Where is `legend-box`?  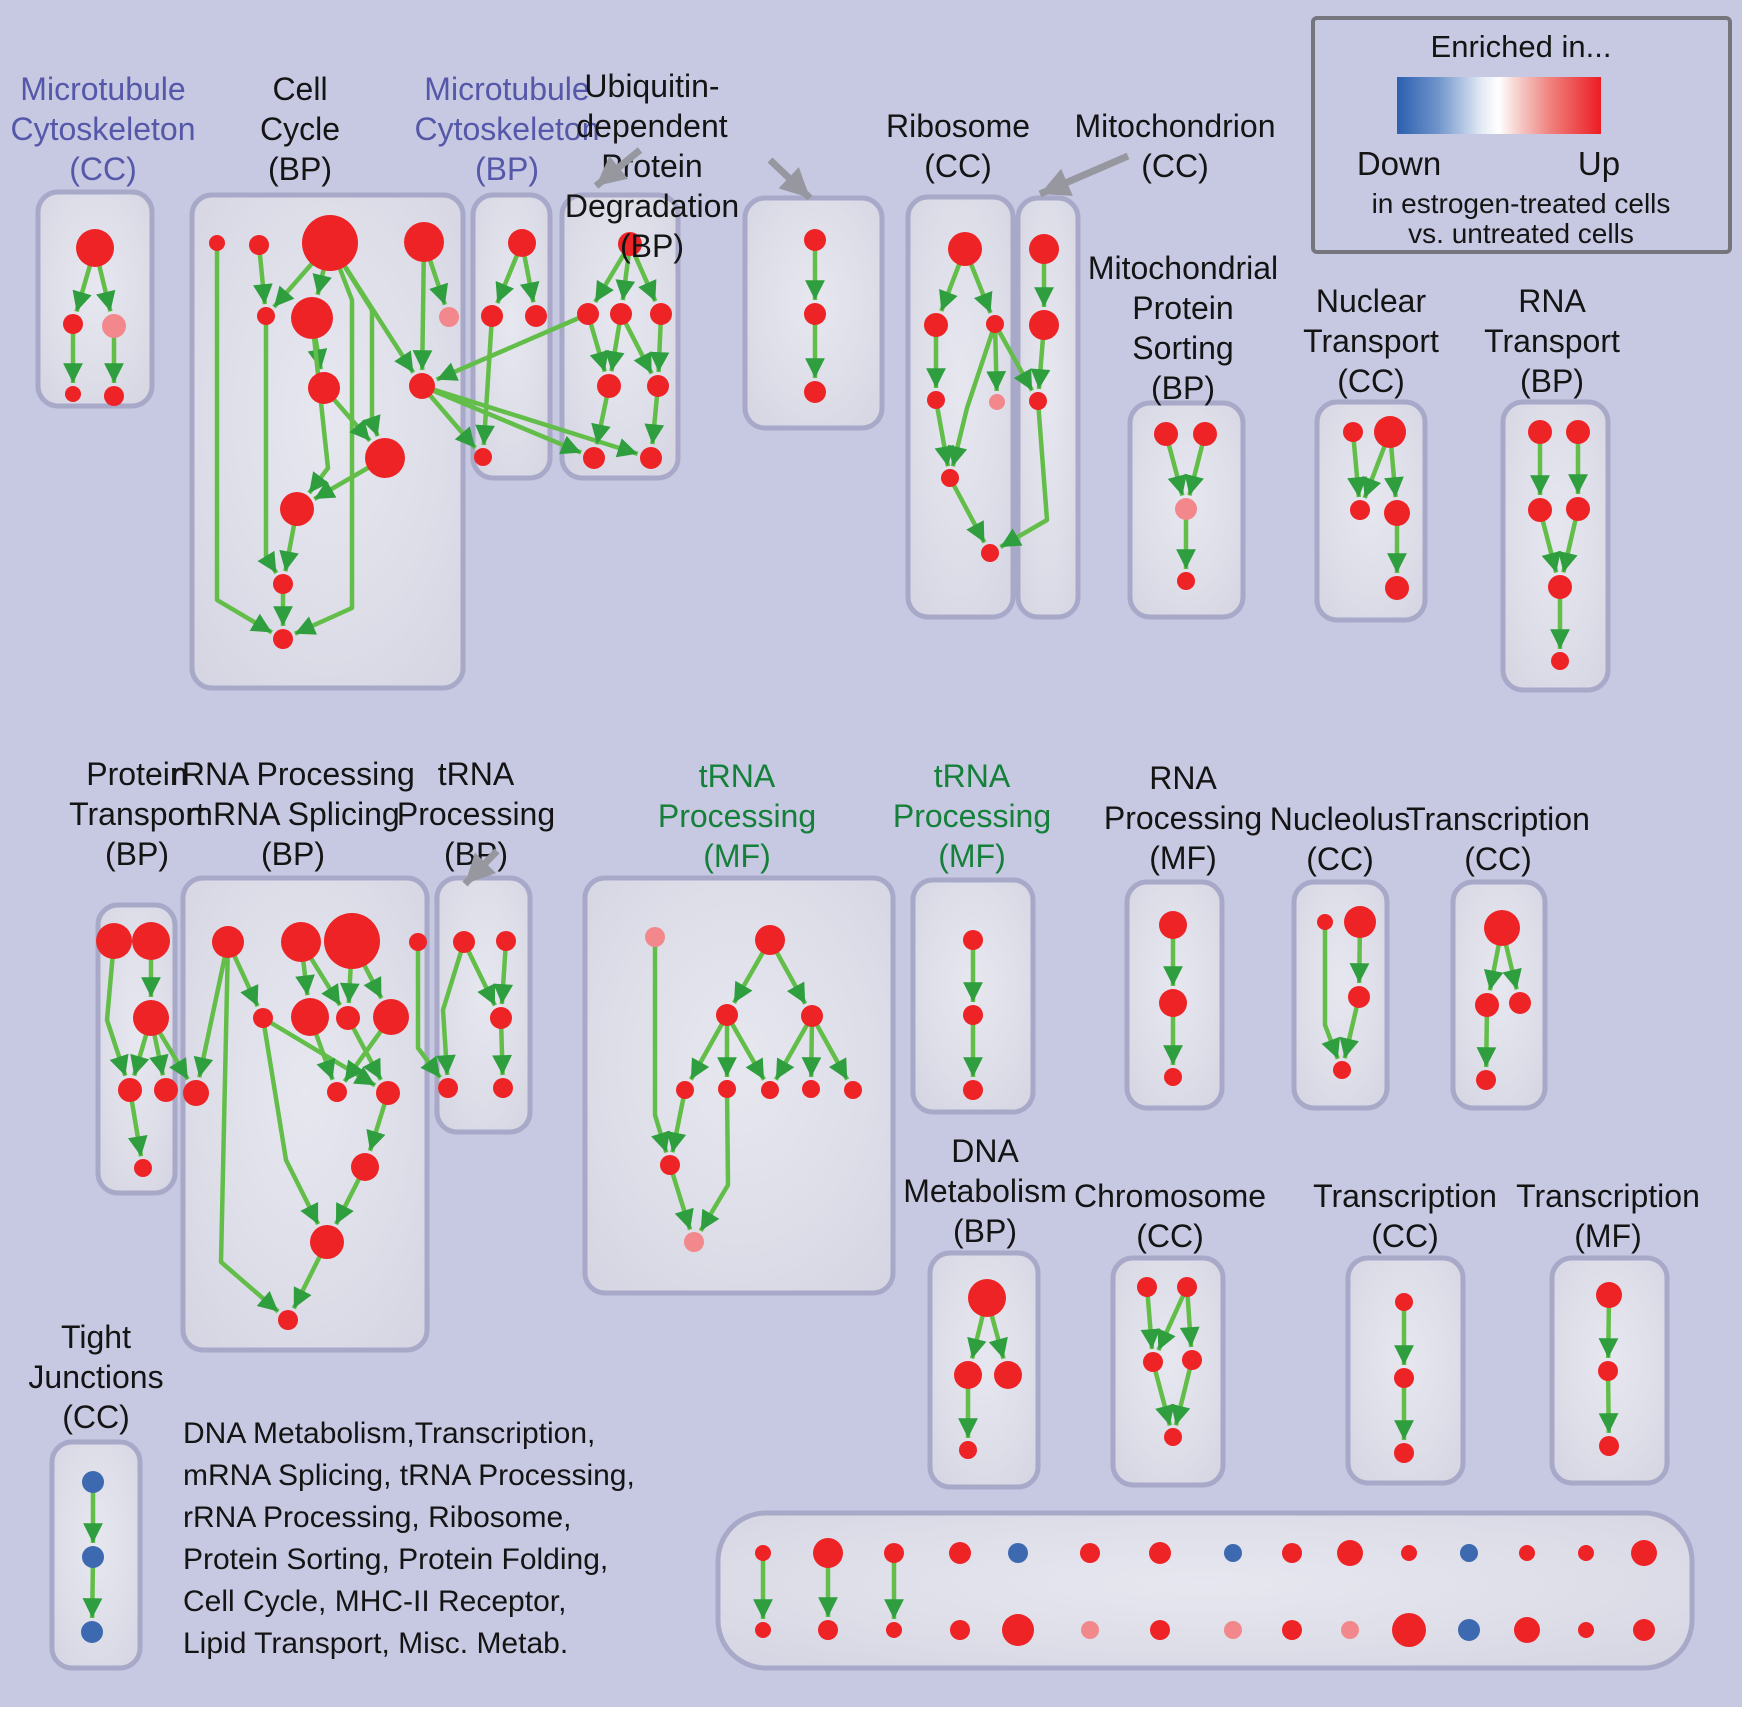
legend-box is located at coordinates (1521, 135).